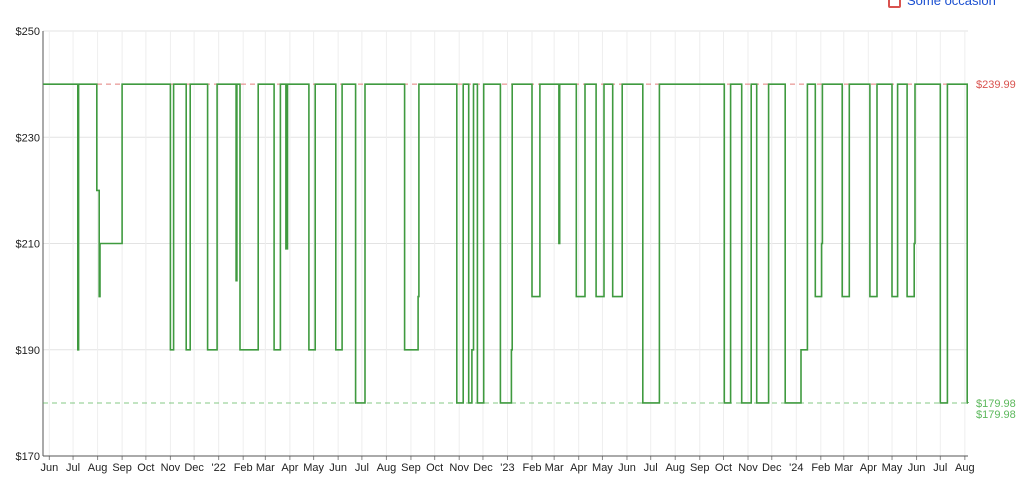 The width and height of the screenshot is (1024, 484). I want to click on x-tick-label: '22, so click(218, 468).